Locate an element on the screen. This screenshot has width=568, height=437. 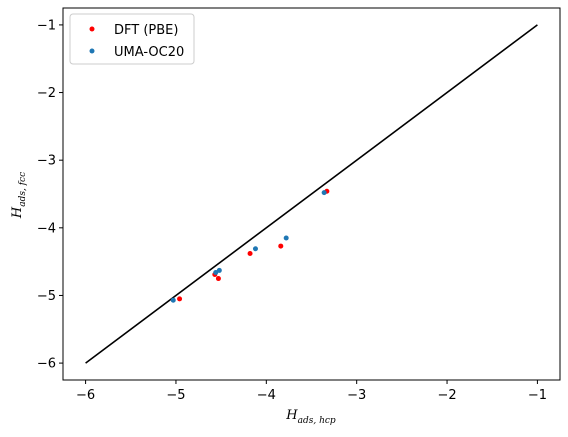
x-axis-label: Hads, hcp is located at coordinates (310, 417).